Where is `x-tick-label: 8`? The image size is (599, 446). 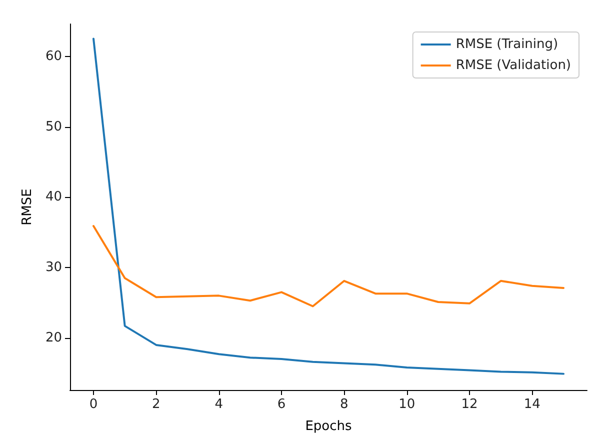
x-tick-label: 8 is located at coordinates (344, 404).